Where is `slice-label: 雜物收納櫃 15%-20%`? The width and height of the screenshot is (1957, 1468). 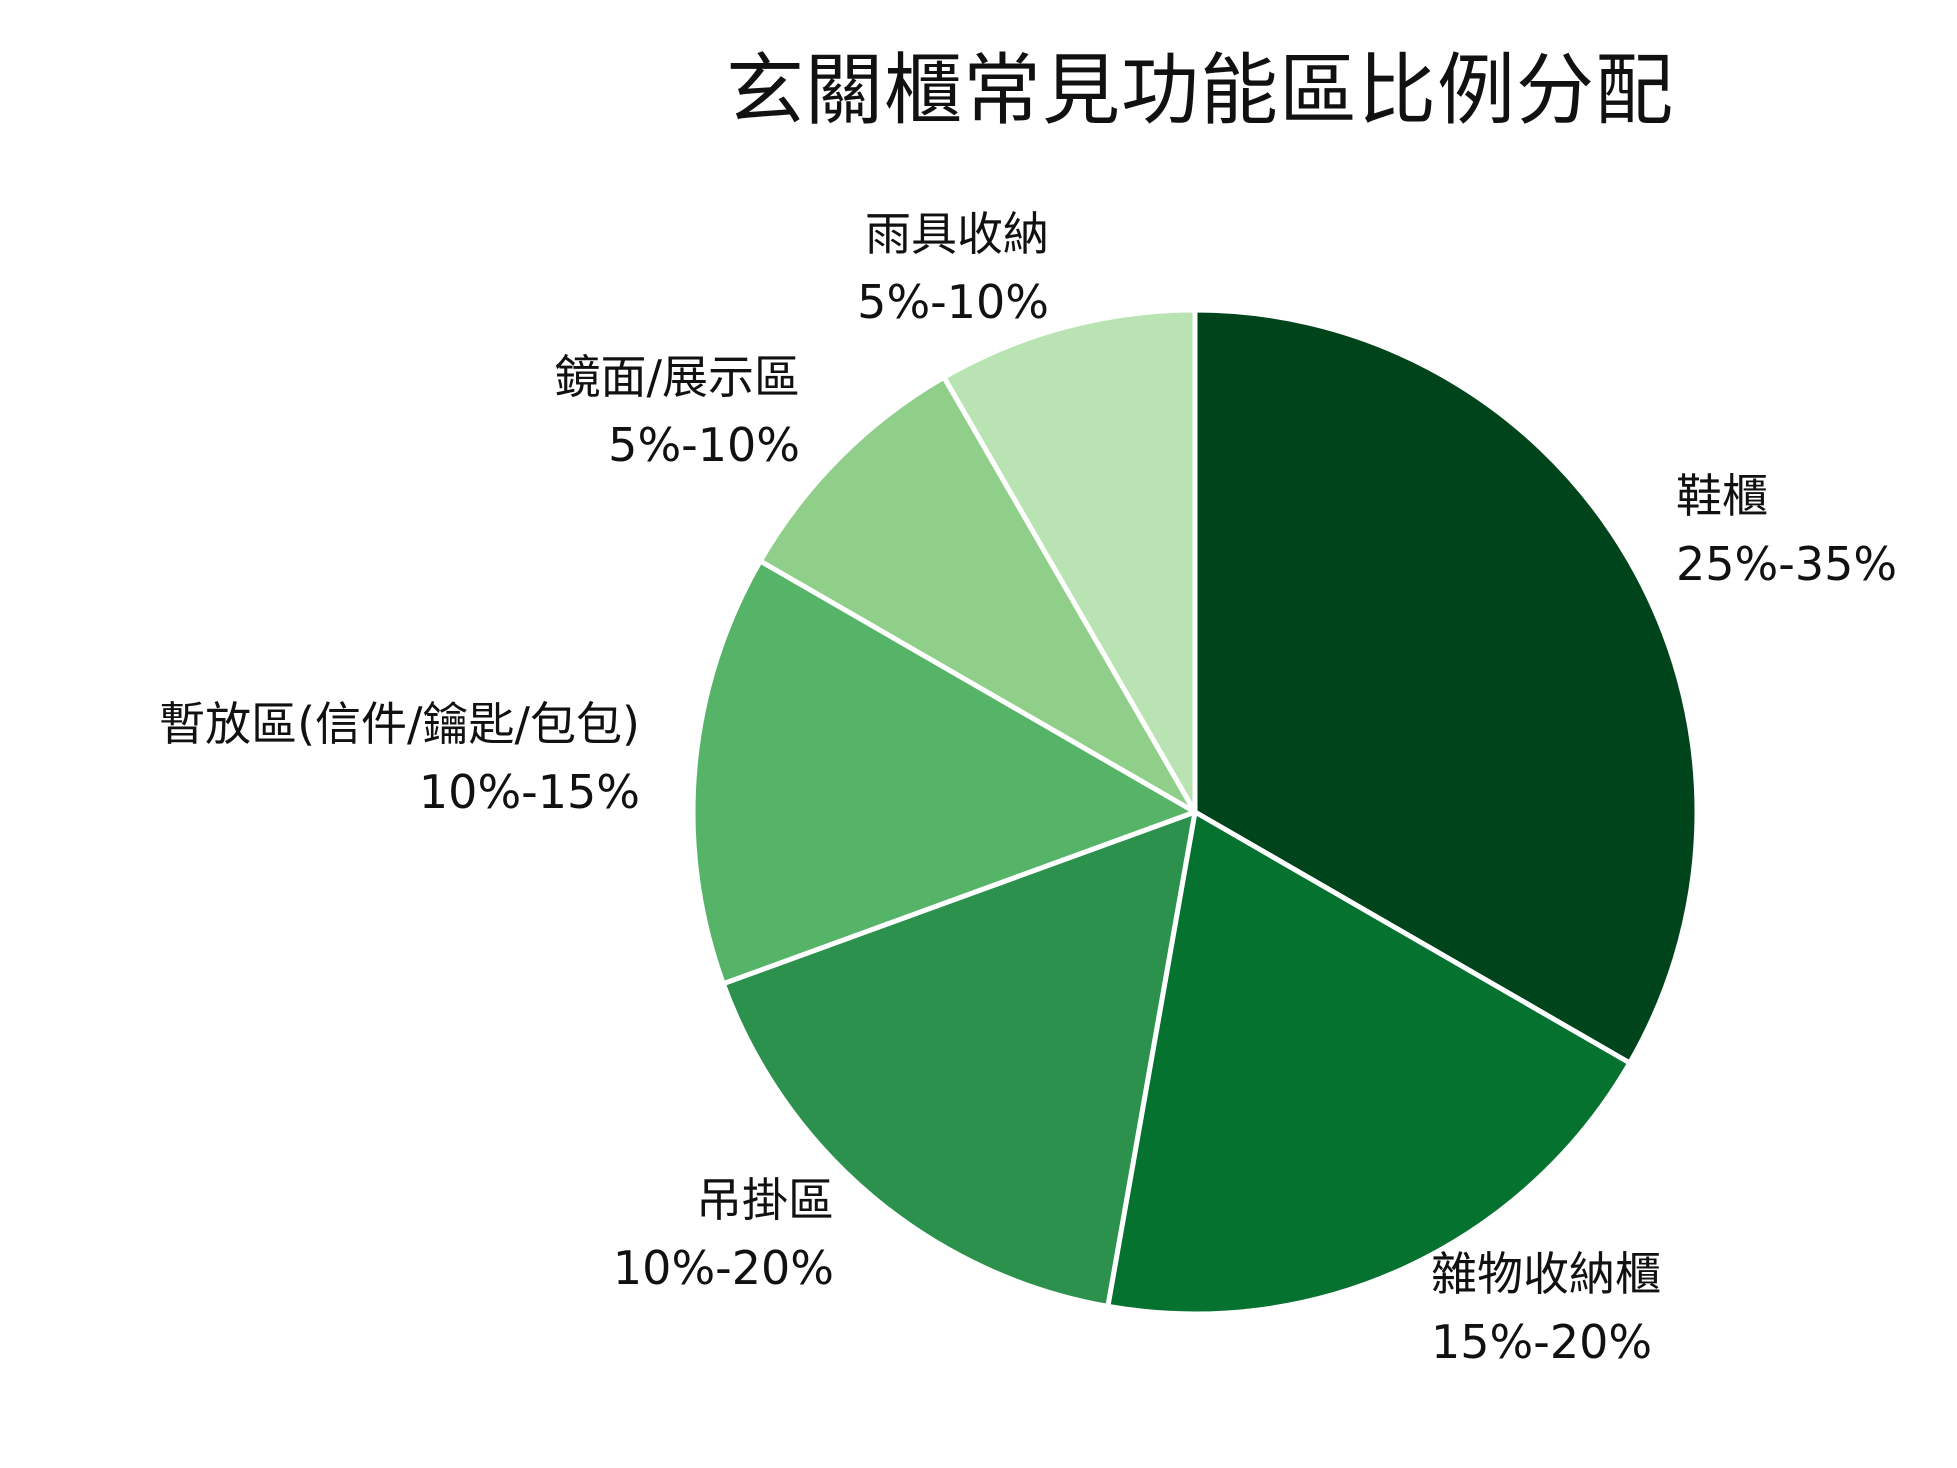
slice-label: 雜物收納櫃 15%-20% is located at coordinates (1546, 1308).